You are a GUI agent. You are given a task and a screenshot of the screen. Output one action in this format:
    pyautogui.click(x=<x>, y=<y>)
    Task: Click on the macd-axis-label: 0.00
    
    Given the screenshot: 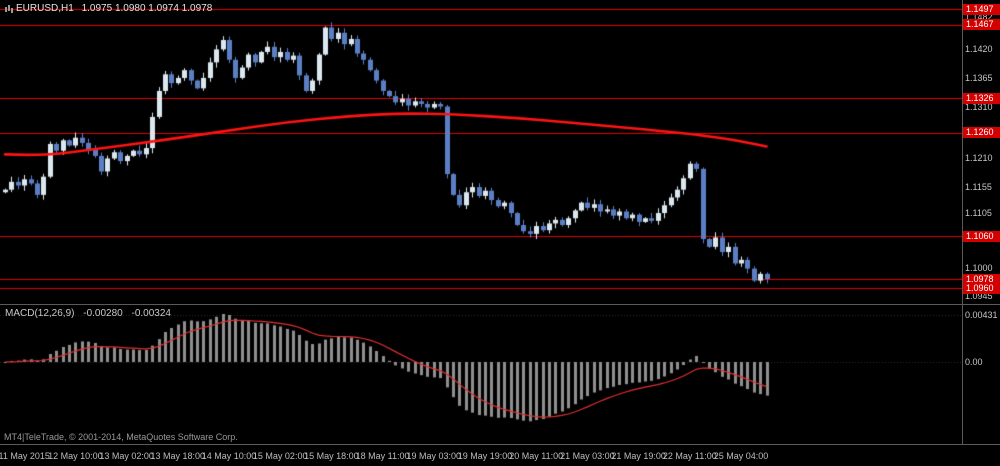 What is the action you would take?
    pyautogui.click(x=974, y=362)
    